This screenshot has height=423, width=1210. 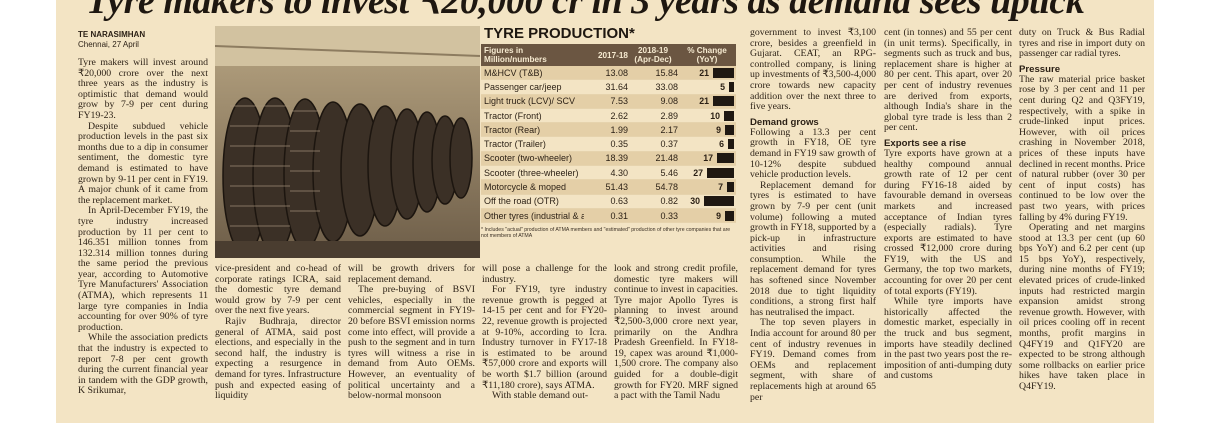 What do you see at coordinates (616, 158) in the screenshot?
I see `cell-2017-18: 18.39` at bounding box center [616, 158].